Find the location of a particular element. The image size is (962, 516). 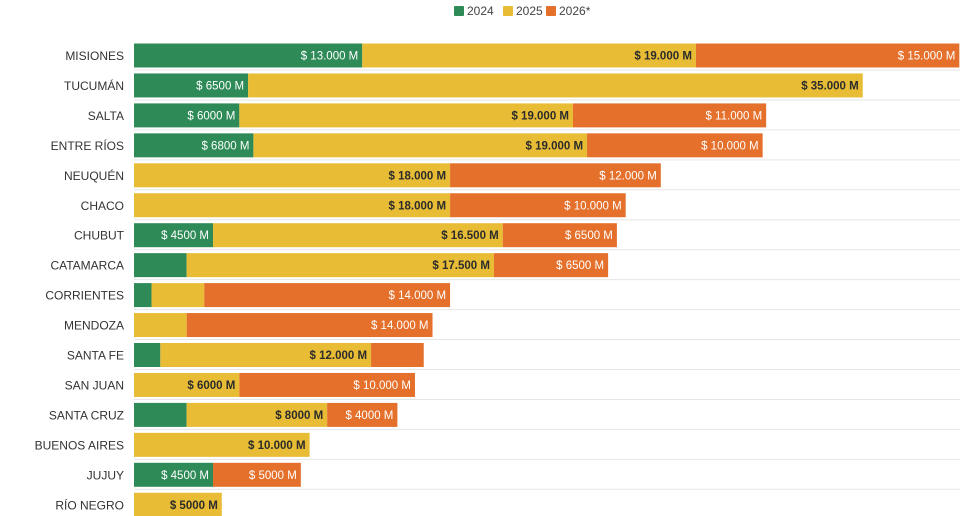

bar-misiones-2024 is located at coordinates (248, 55).